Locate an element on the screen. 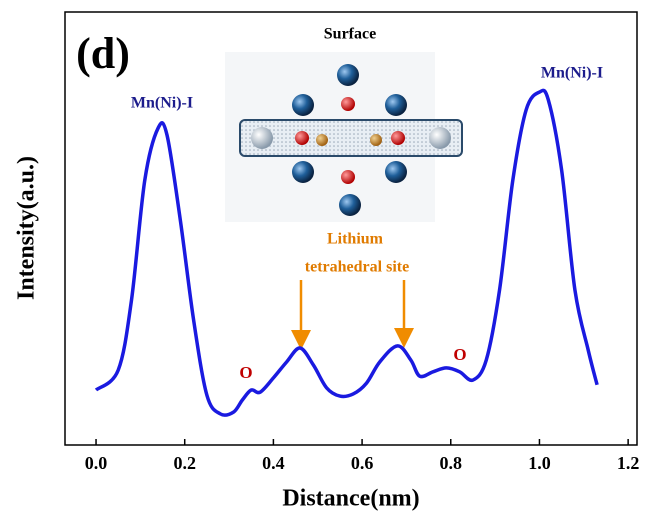 Image resolution: width=652 pixels, height=515 pixels. inset is located at coordinates (344, 137).